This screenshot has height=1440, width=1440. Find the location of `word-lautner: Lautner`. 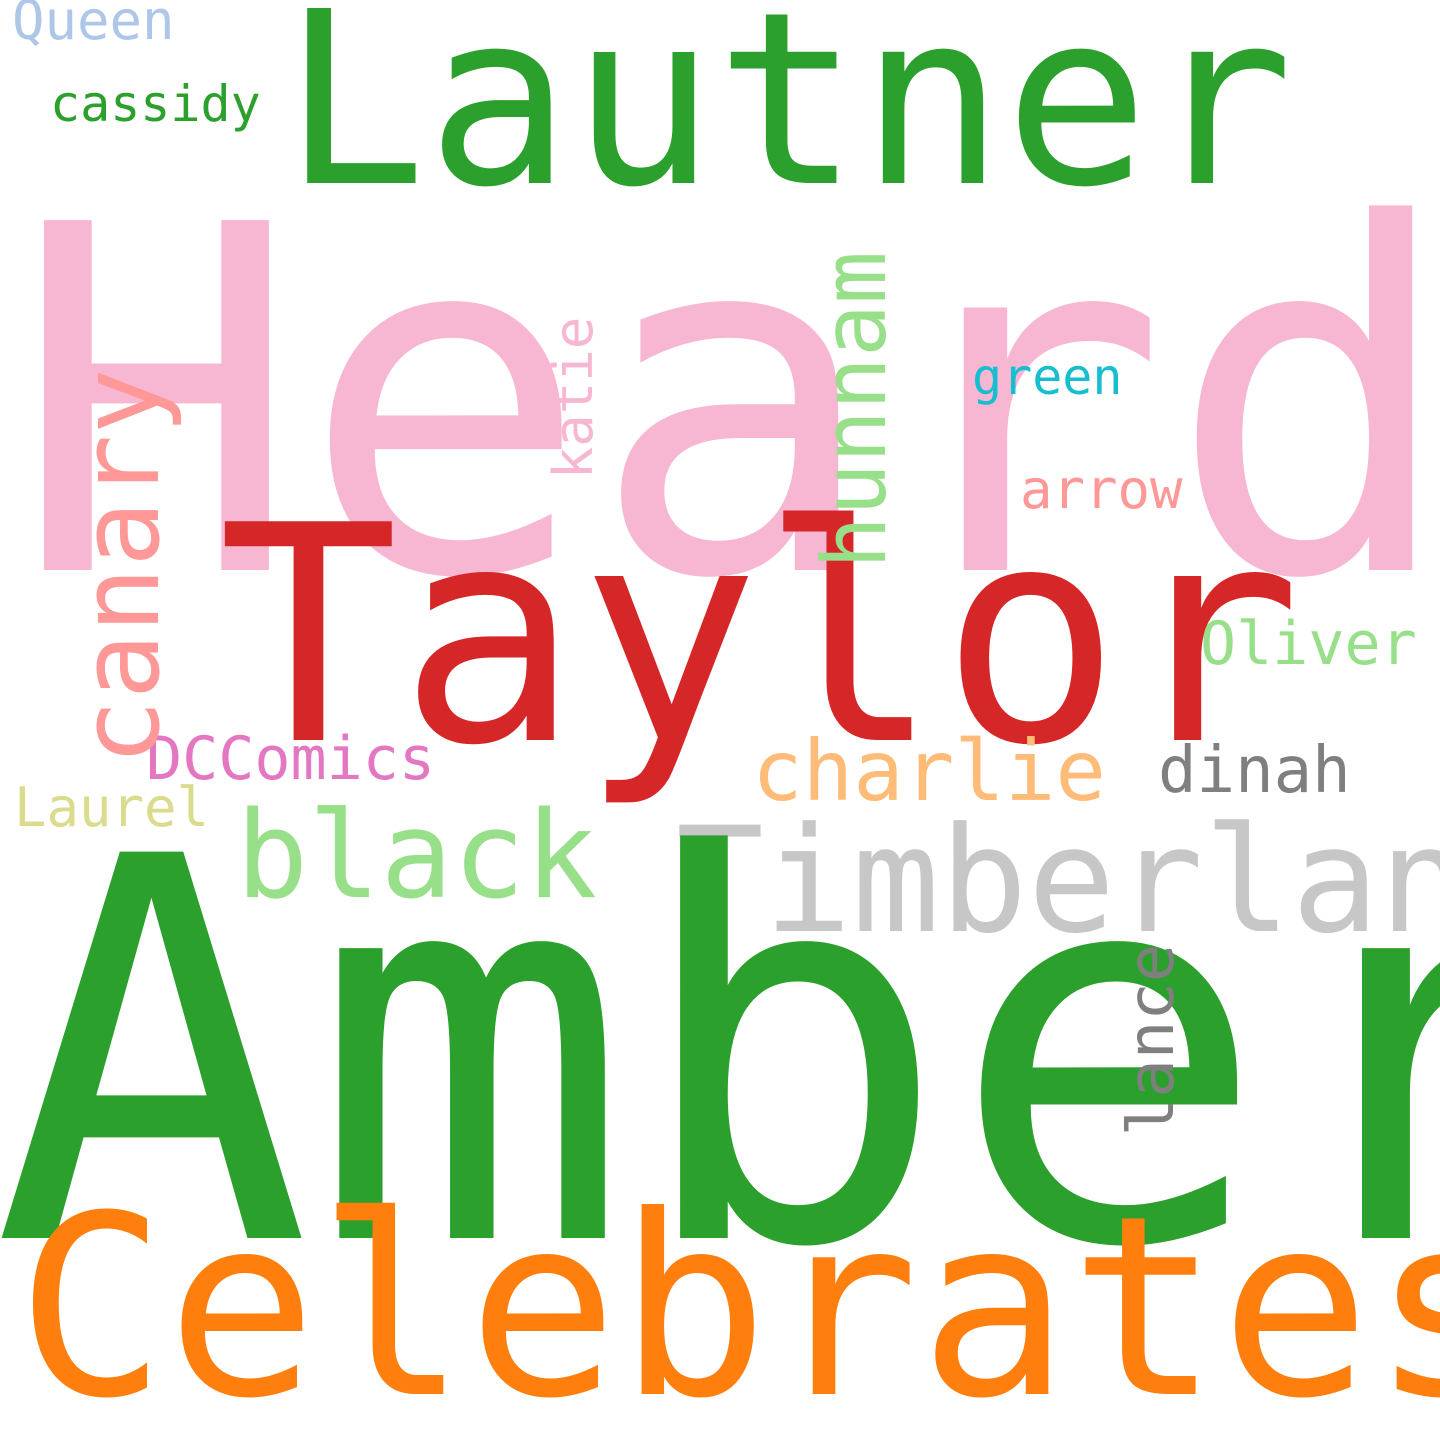

word-lautner: Lautner is located at coordinates (788, 120).